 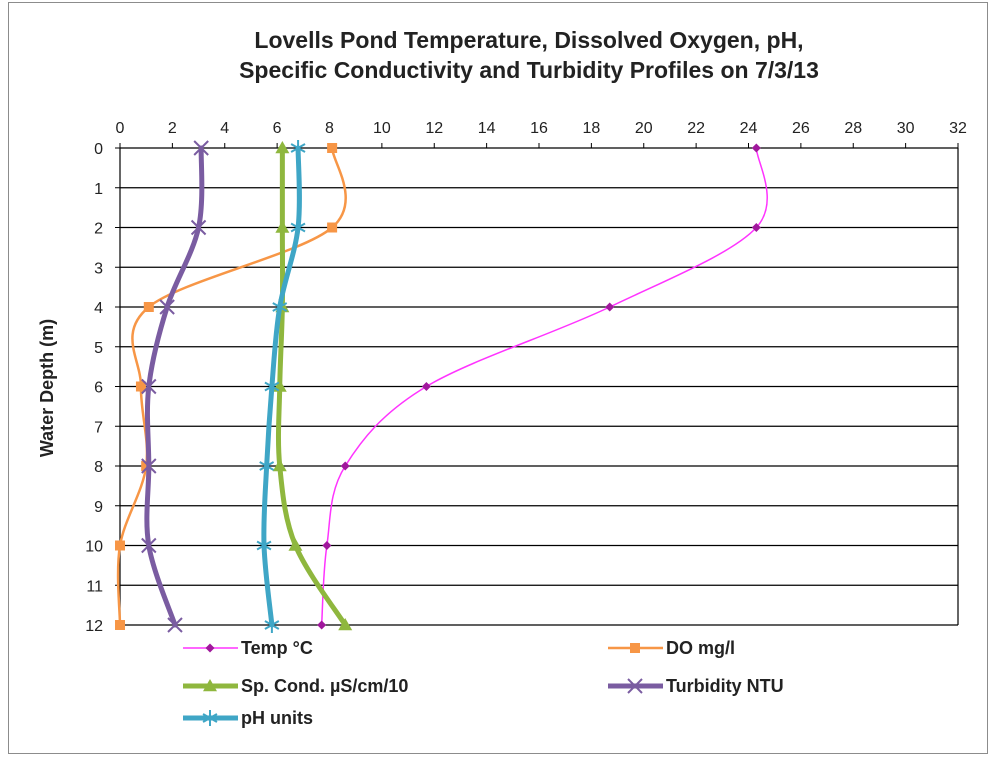 I want to click on legend-label-4: pH units, so click(x=277, y=718).